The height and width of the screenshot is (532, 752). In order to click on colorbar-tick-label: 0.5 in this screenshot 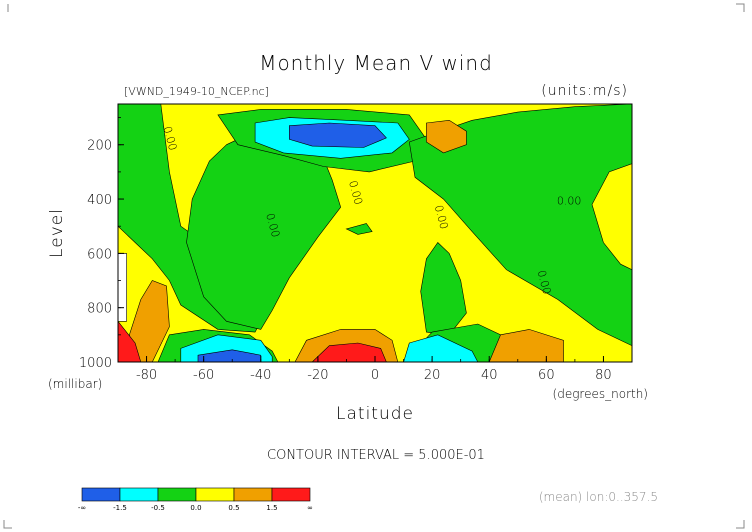, I will do `click(233, 508)`.